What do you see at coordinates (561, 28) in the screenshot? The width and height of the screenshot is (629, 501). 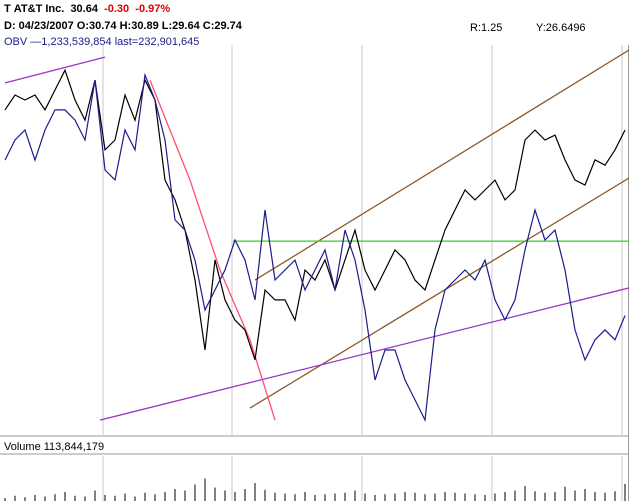 I see `y-value: Y:26.6496` at bounding box center [561, 28].